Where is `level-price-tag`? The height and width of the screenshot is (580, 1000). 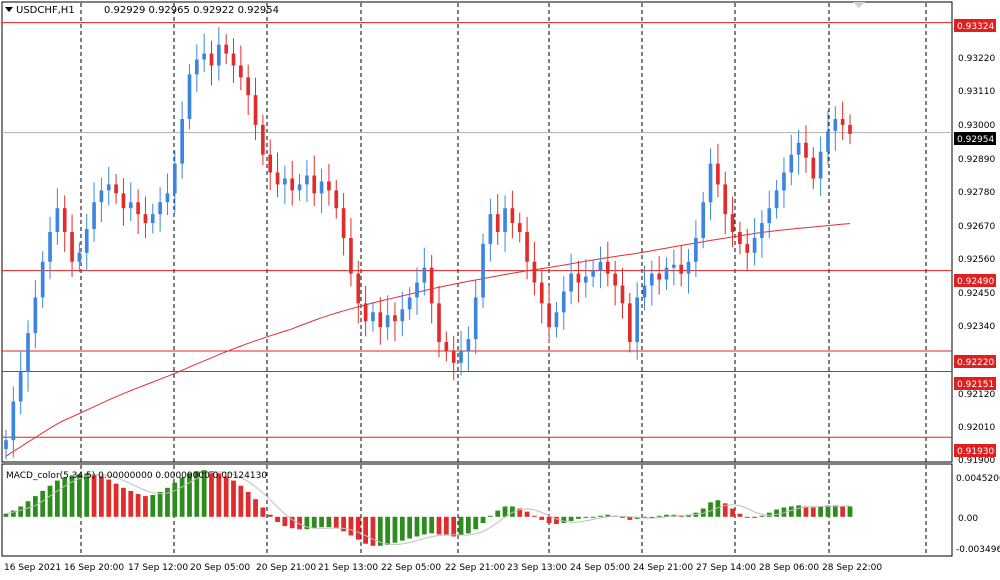
level-price-tag is located at coordinates (975, 280).